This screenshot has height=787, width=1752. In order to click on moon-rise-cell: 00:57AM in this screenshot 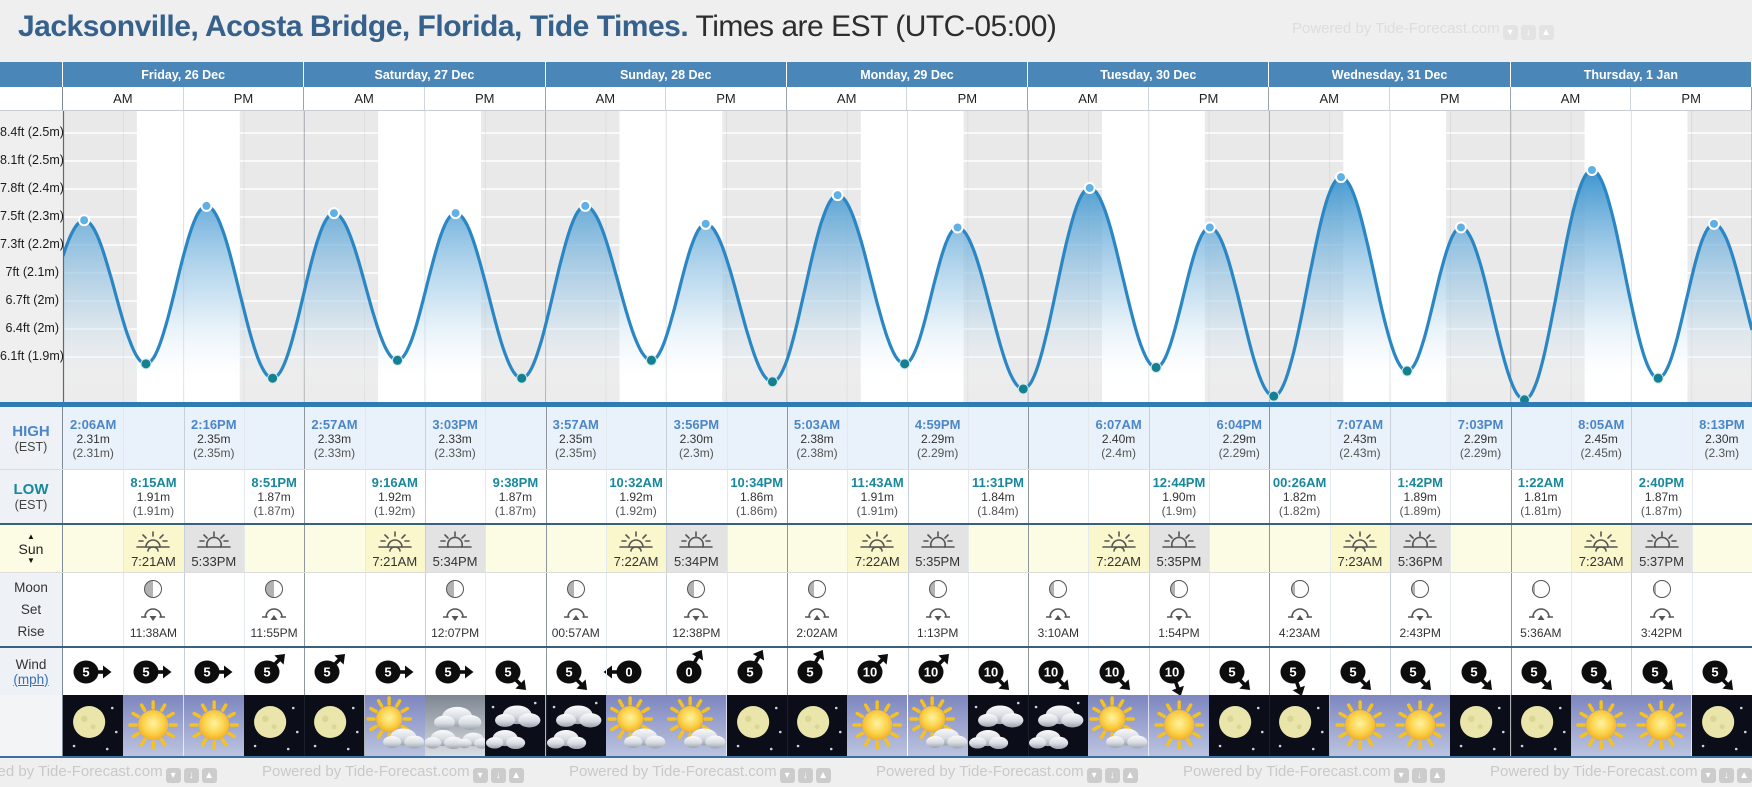, I will do `click(576, 609)`.